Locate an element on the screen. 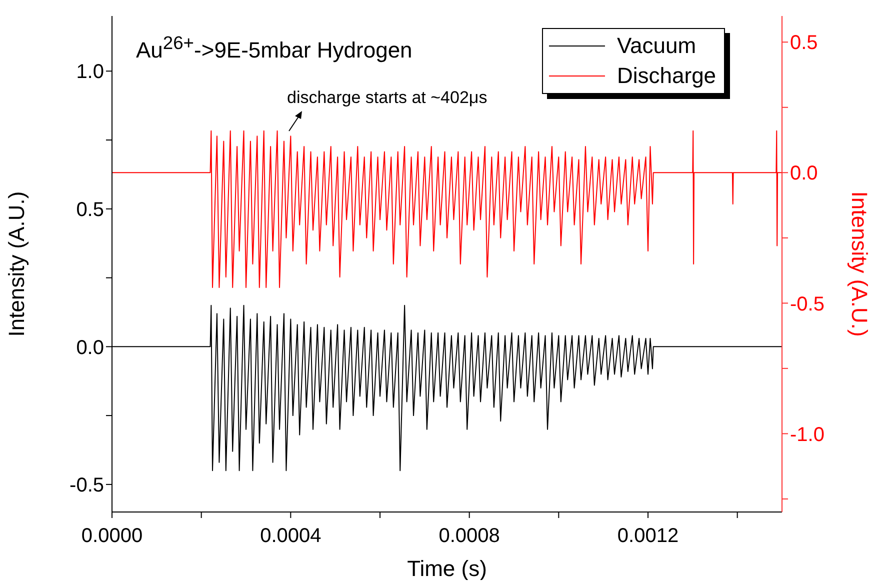 Image resolution: width=882 pixels, height=588 pixels. y2-tick-label: 0.5 is located at coordinates (804, 43).